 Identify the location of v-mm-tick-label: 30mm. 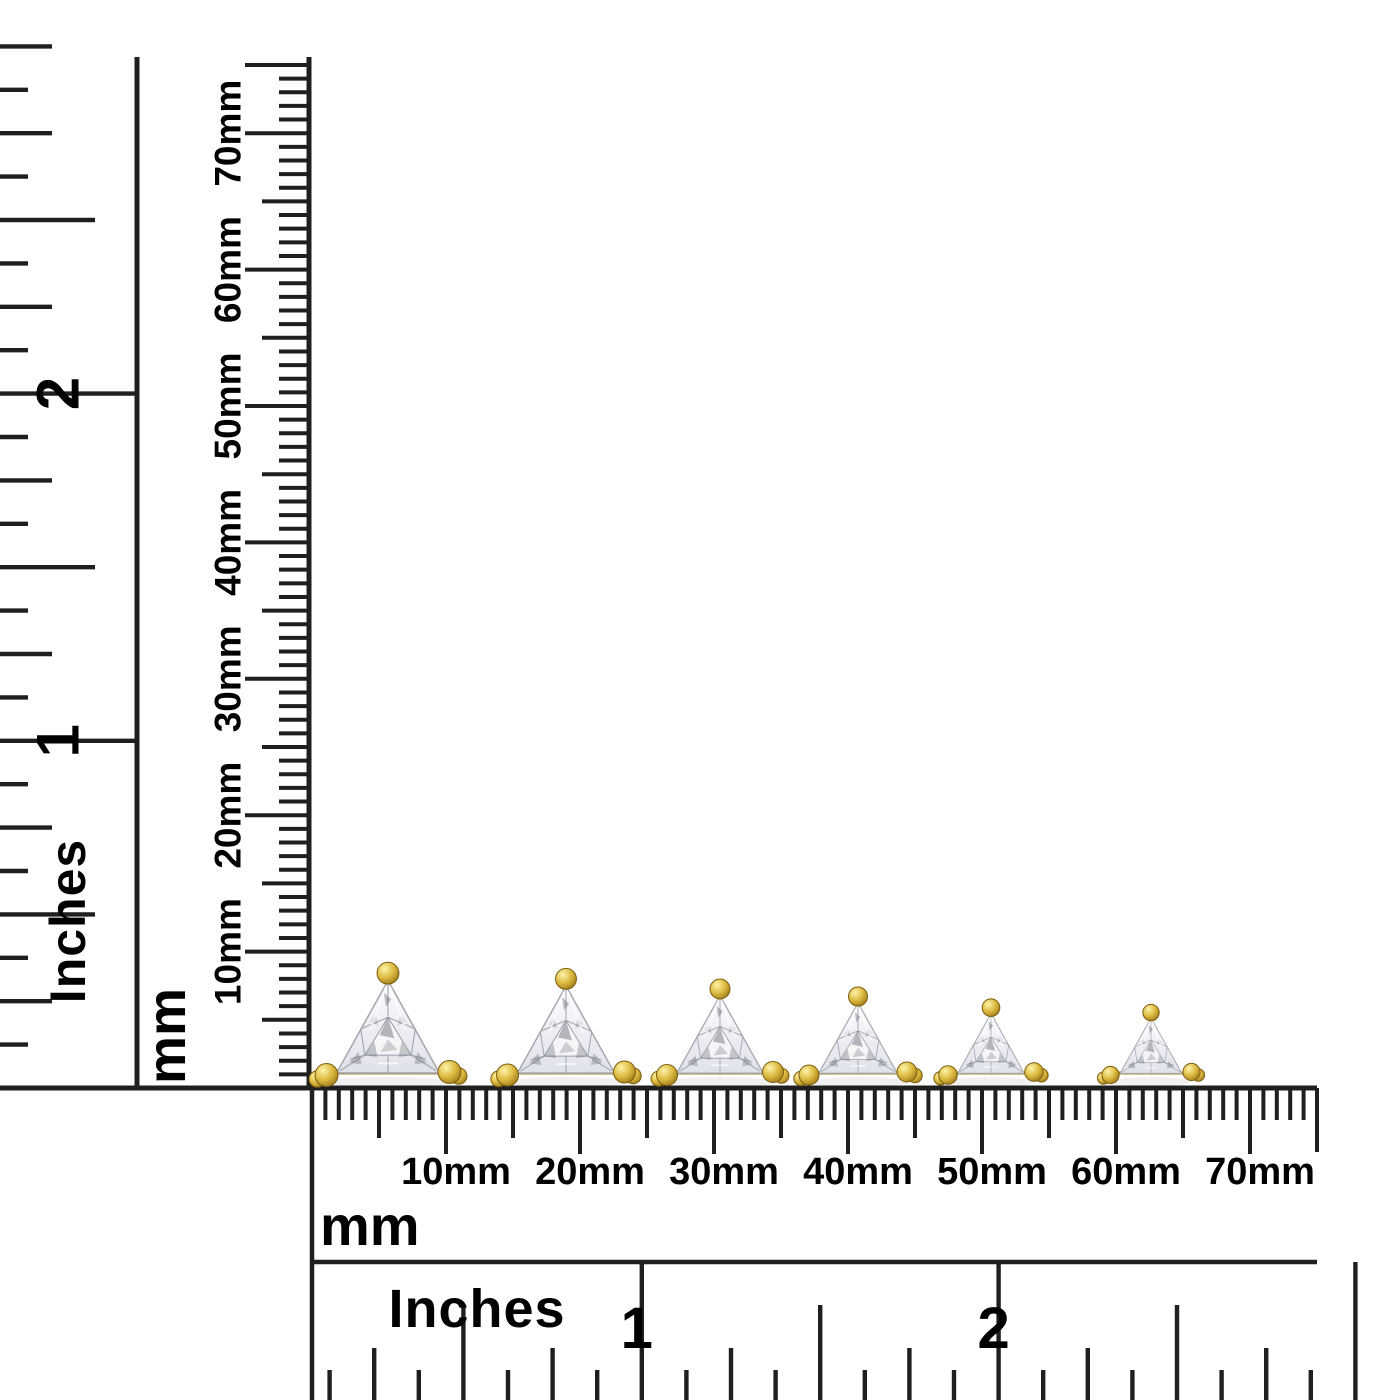
(228, 678).